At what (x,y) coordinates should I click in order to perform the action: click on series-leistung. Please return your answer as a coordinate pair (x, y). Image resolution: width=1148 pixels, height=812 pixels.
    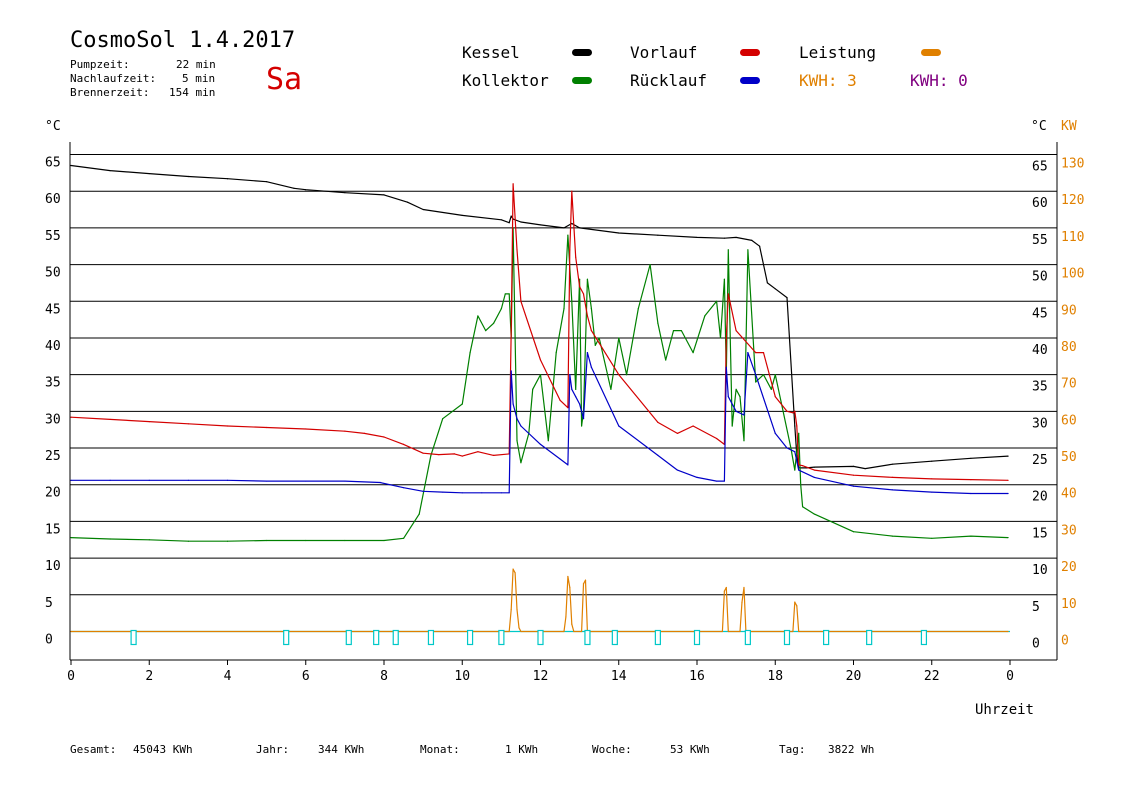
    Looking at the image, I should click on (539, 600).